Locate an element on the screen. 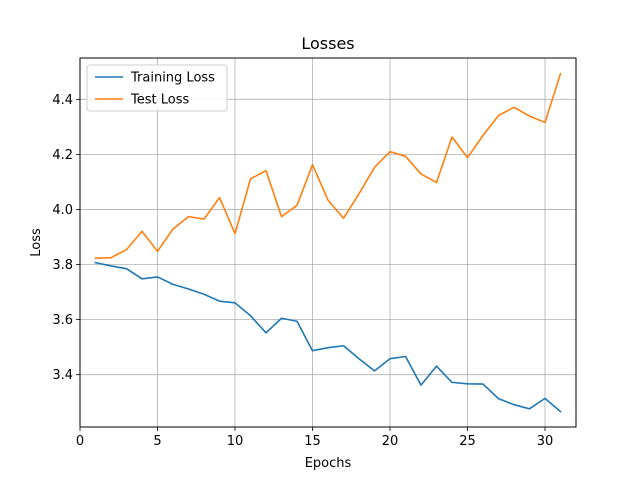 Image resolution: width=640 pixels, height=480 pixels. x-tick-label: 15 is located at coordinates (312, 441).